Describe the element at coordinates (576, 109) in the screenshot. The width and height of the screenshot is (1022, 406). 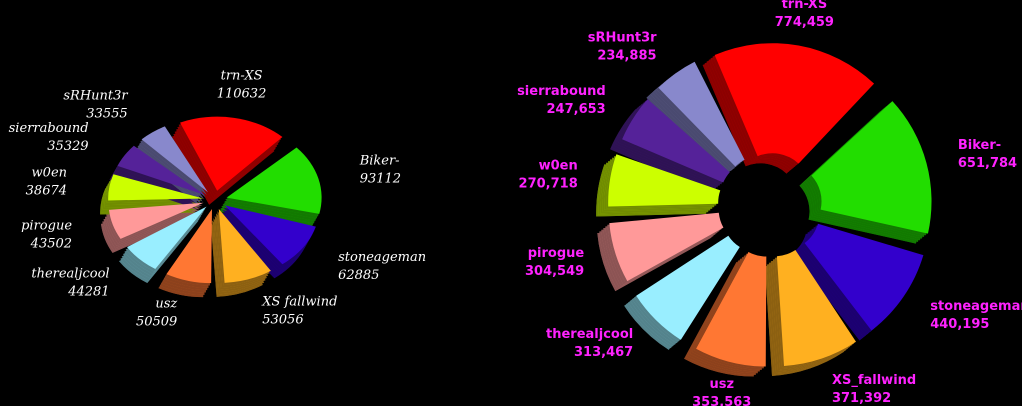
I see `value-label: 247,653` at that location.